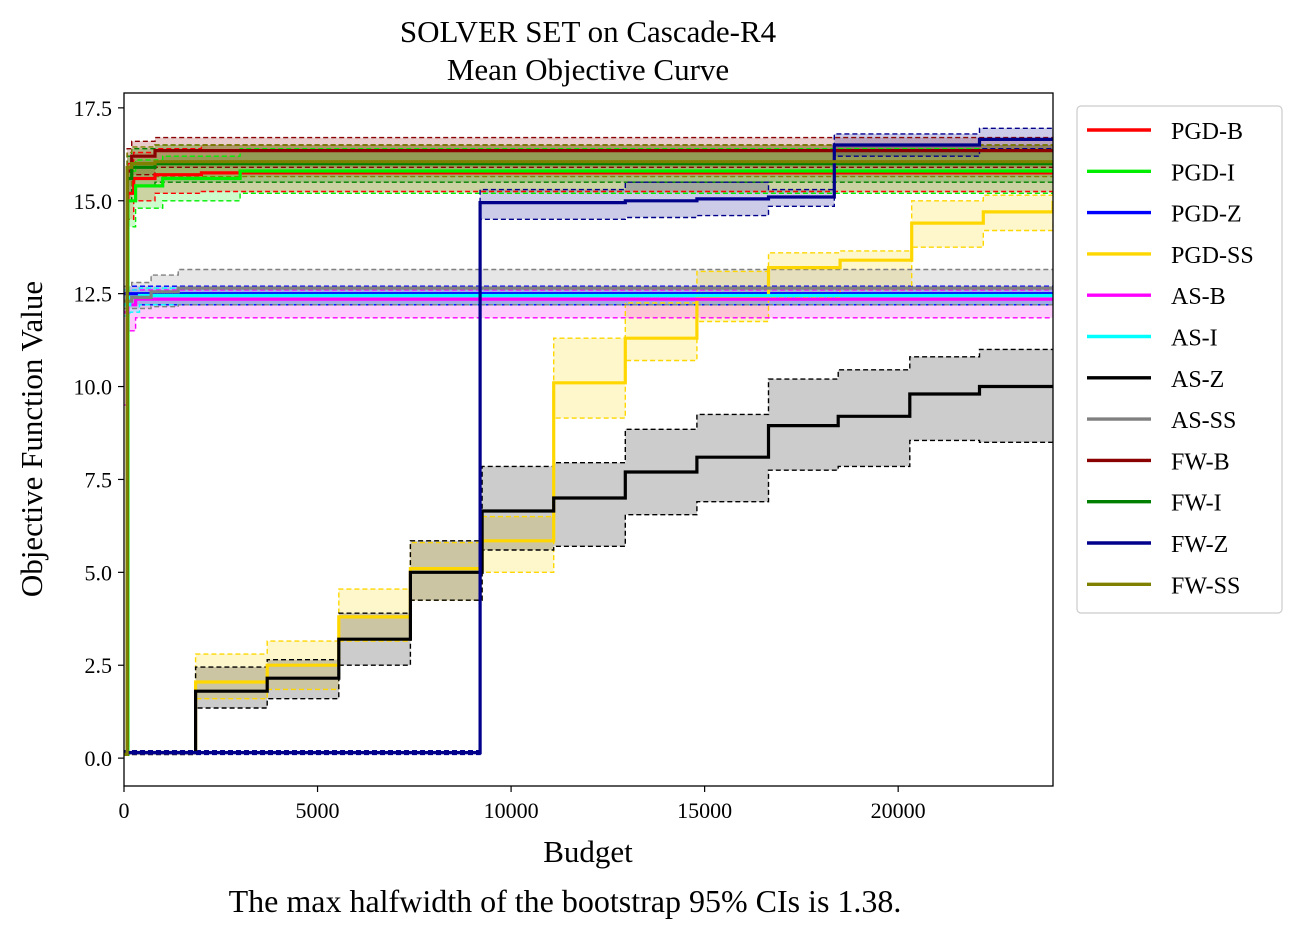 Image resolution: width=1297 pixels, height=934 pixels. I want to click on series-line-as-ss, so click(588, 294).